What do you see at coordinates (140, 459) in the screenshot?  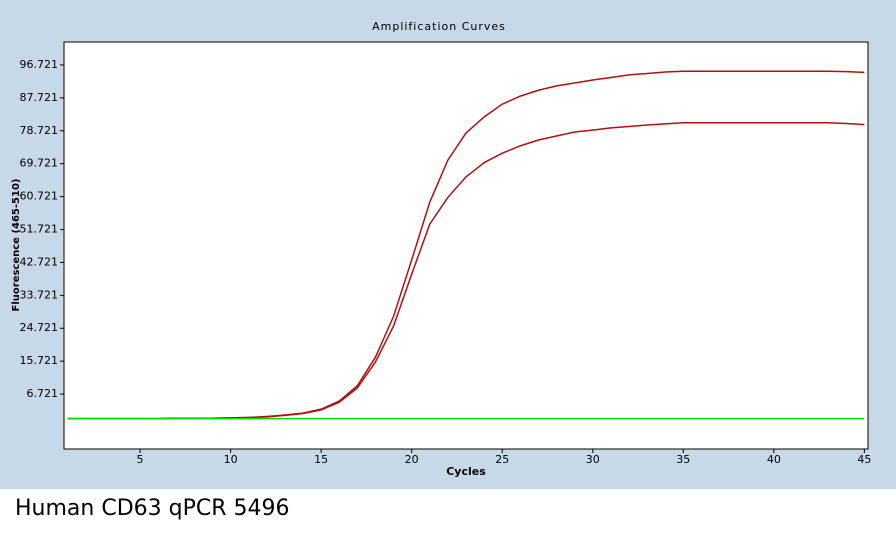 I see `x-tick-label: 5` at bounding box center [140, 459].